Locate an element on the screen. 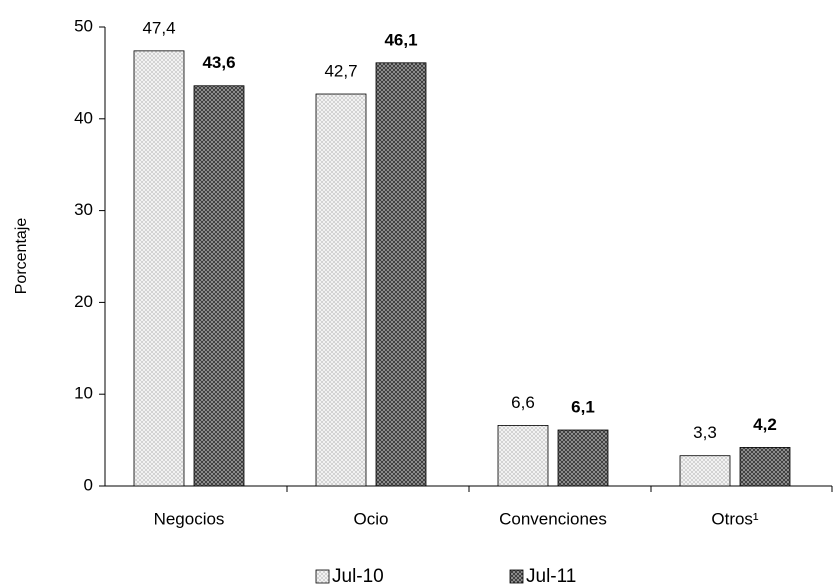  value-label: 47,4 is located at coordinates (158, 27).